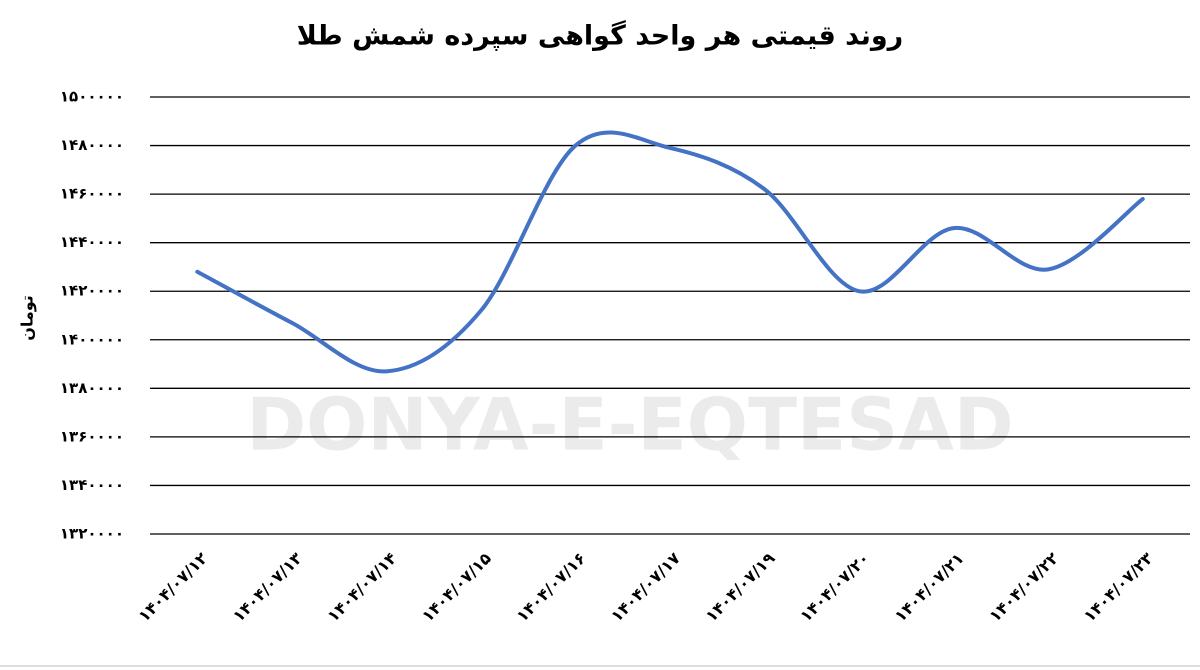  Describe the element at coordinates (600, 36) in the screenshot. I see `chart-title: روند قیمتی هر واحد گواهی سپرده شمش طلا` at that location.